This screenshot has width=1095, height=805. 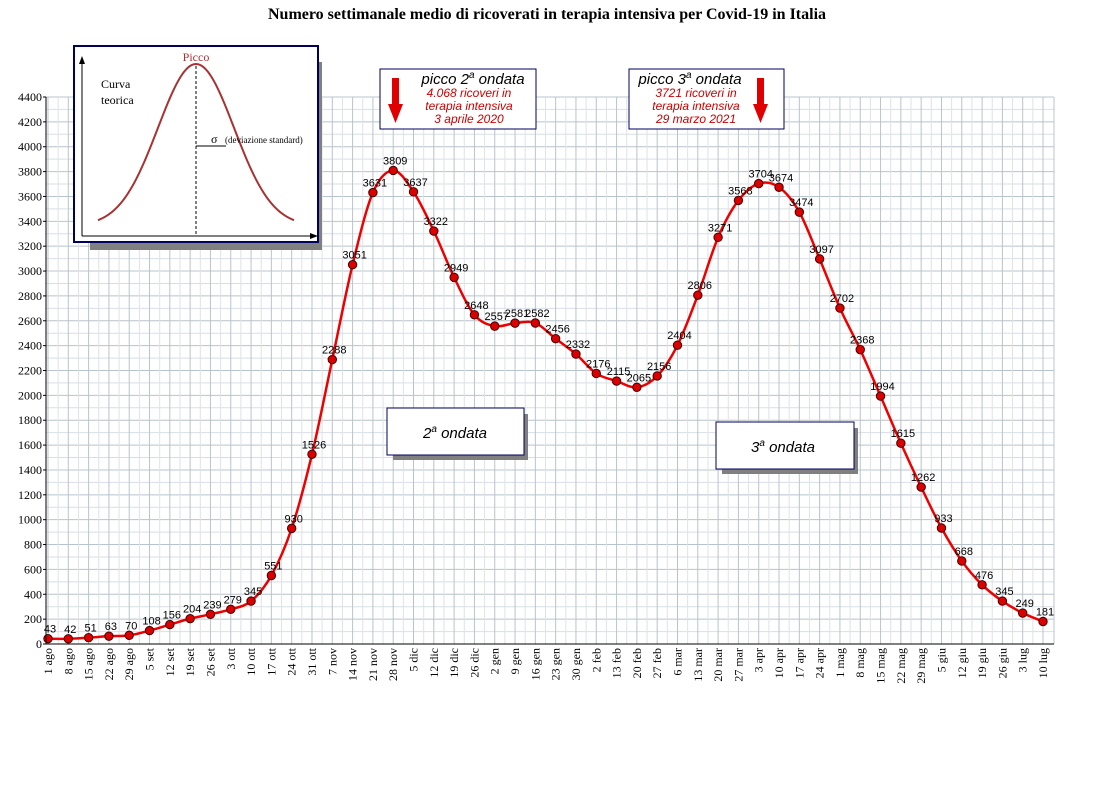 I want to click on data-label: 63, so click(x=111, y=627).